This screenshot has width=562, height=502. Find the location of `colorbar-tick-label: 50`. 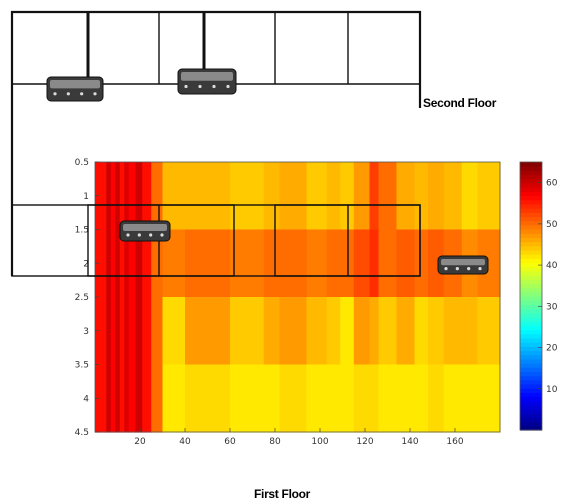

colorbar-tick-label: 50 is located at coordinates (552, 225).